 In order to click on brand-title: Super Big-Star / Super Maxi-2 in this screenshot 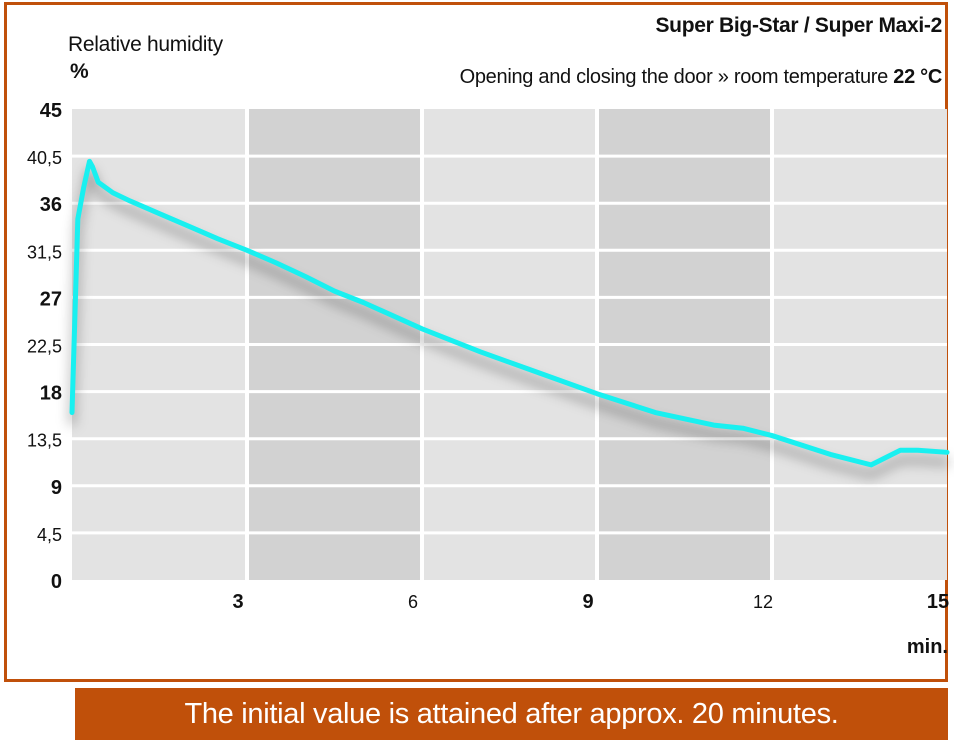, I will do `click(798, 25)`.